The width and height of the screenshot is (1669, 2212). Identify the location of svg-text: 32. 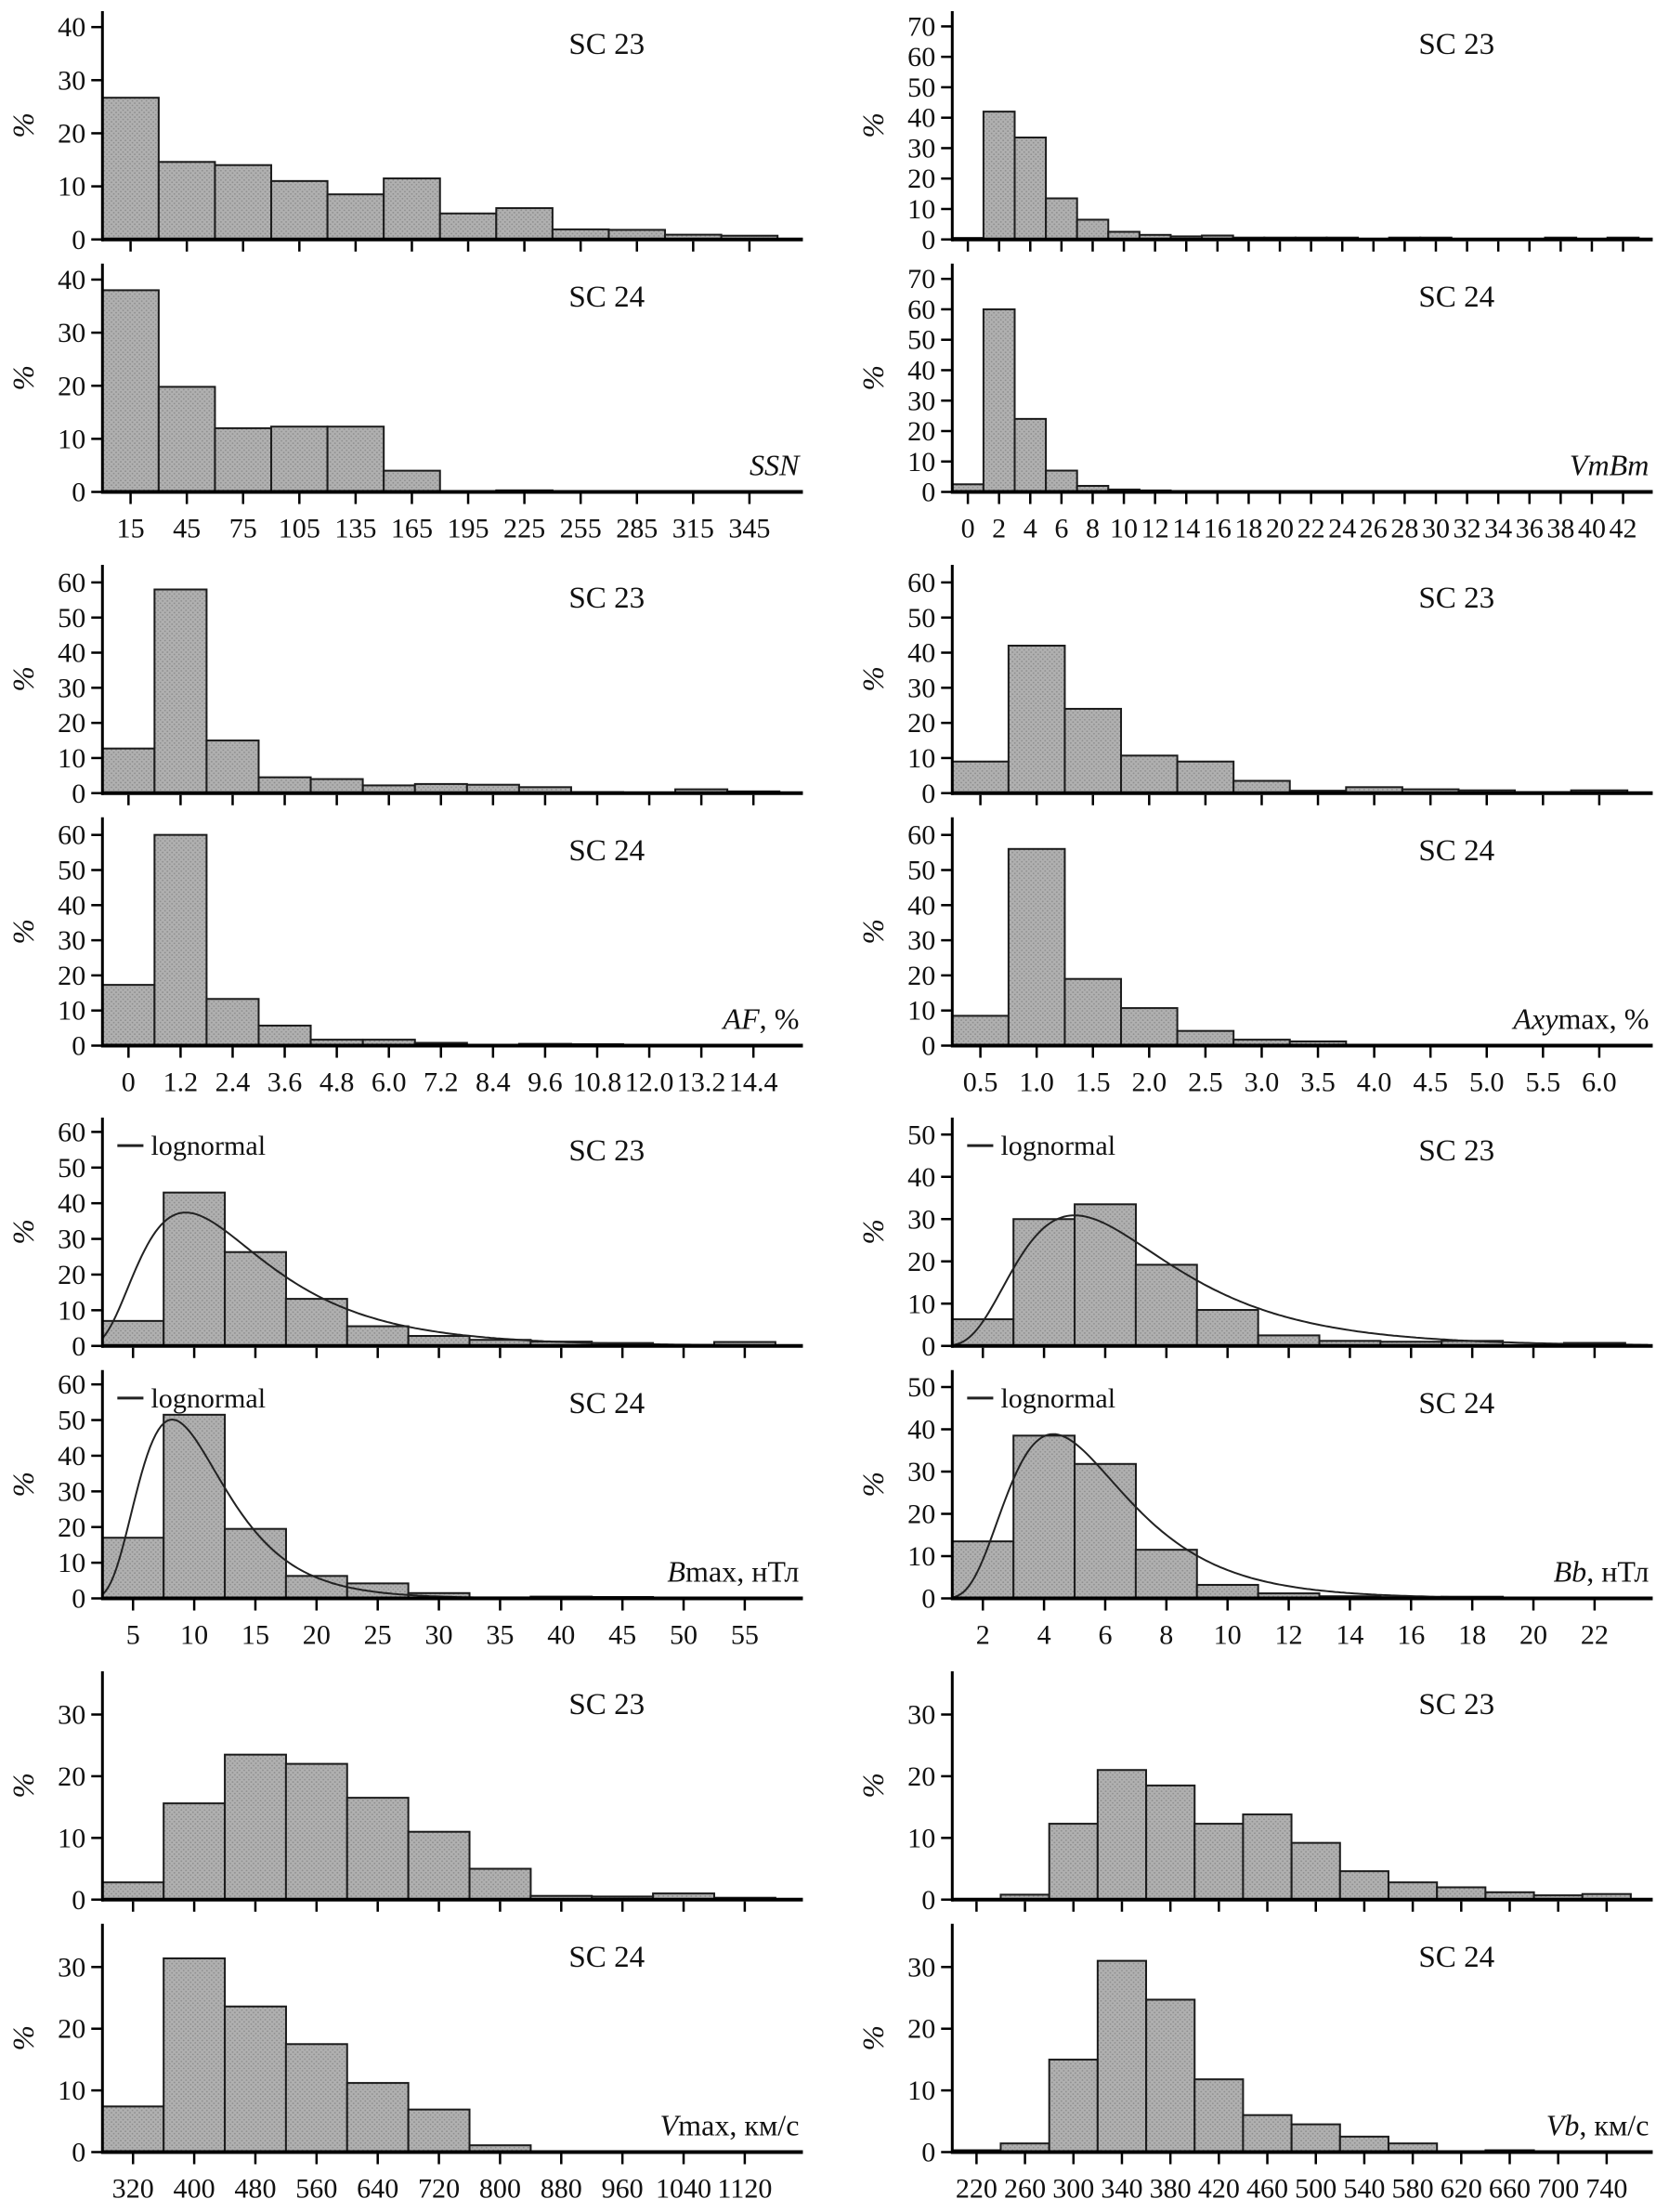
(1467, 528).